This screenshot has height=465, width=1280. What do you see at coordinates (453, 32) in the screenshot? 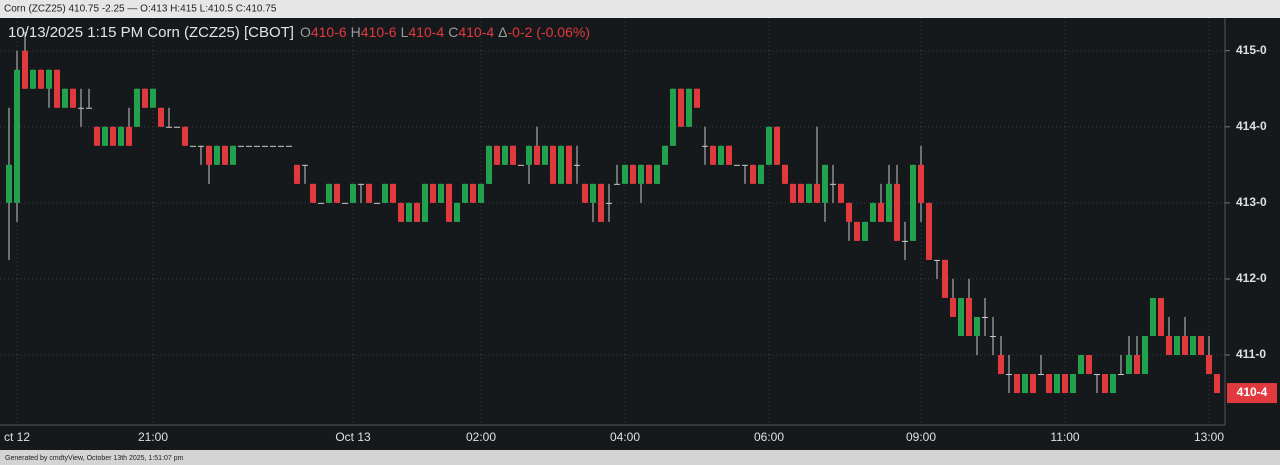
I see `legend-key: C` at bounding box center [453, 32].